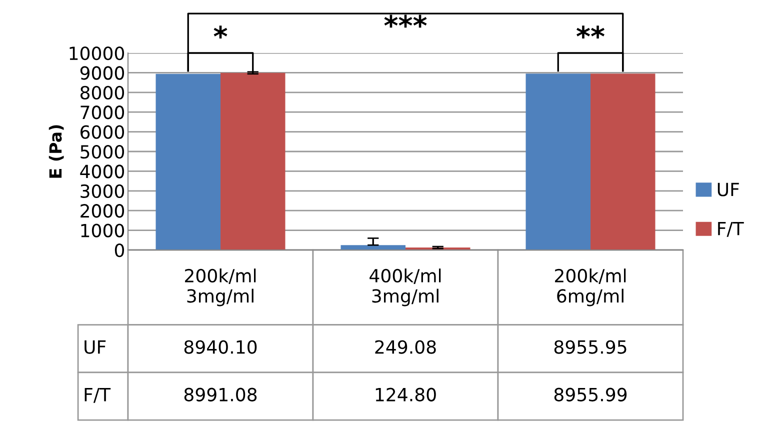  What do you see at coordinates (102, 93) in the screenshot?
I see `y-tick-label: 8000` at bounding box center [102, 93].